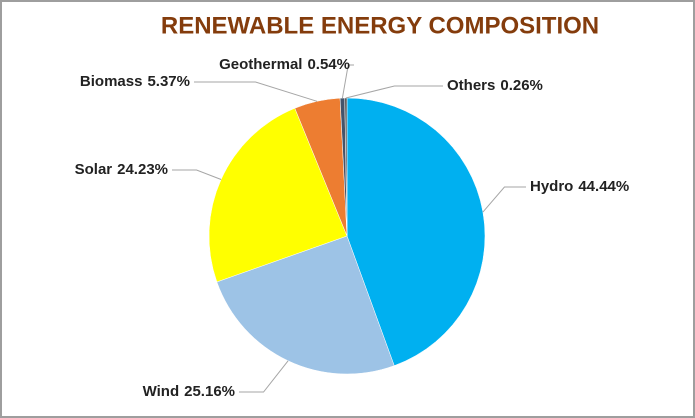 This screenshot has height=418, width=695. I want to click on category-label: Others, so click(471, 85).